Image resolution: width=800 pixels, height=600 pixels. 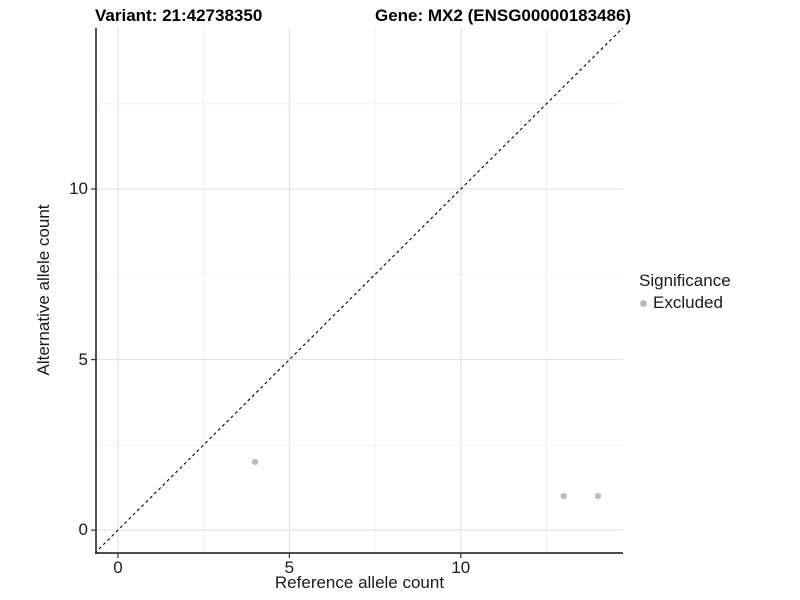 What do you see at coordinates (78, 188) in the screenshot?
I see `y-tick-label: 10` at bounding box center [78, 188].